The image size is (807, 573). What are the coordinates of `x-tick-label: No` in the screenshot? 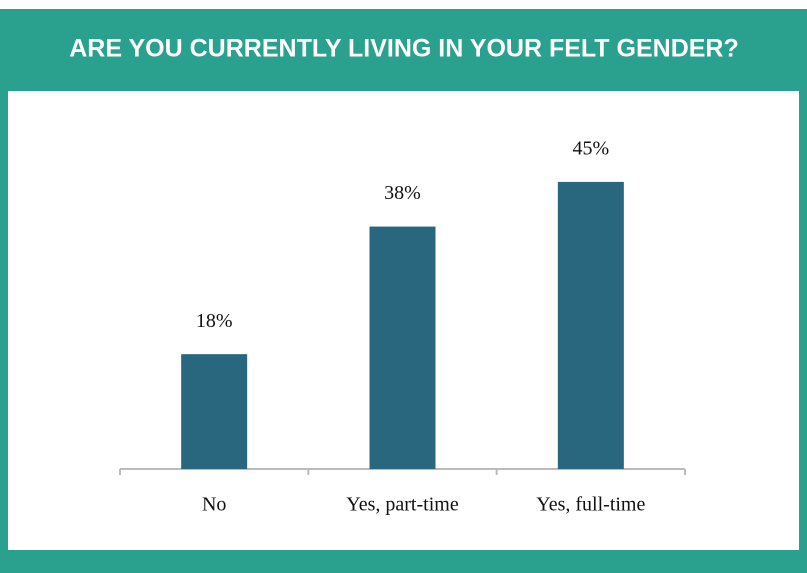 It's located at (214, 505).